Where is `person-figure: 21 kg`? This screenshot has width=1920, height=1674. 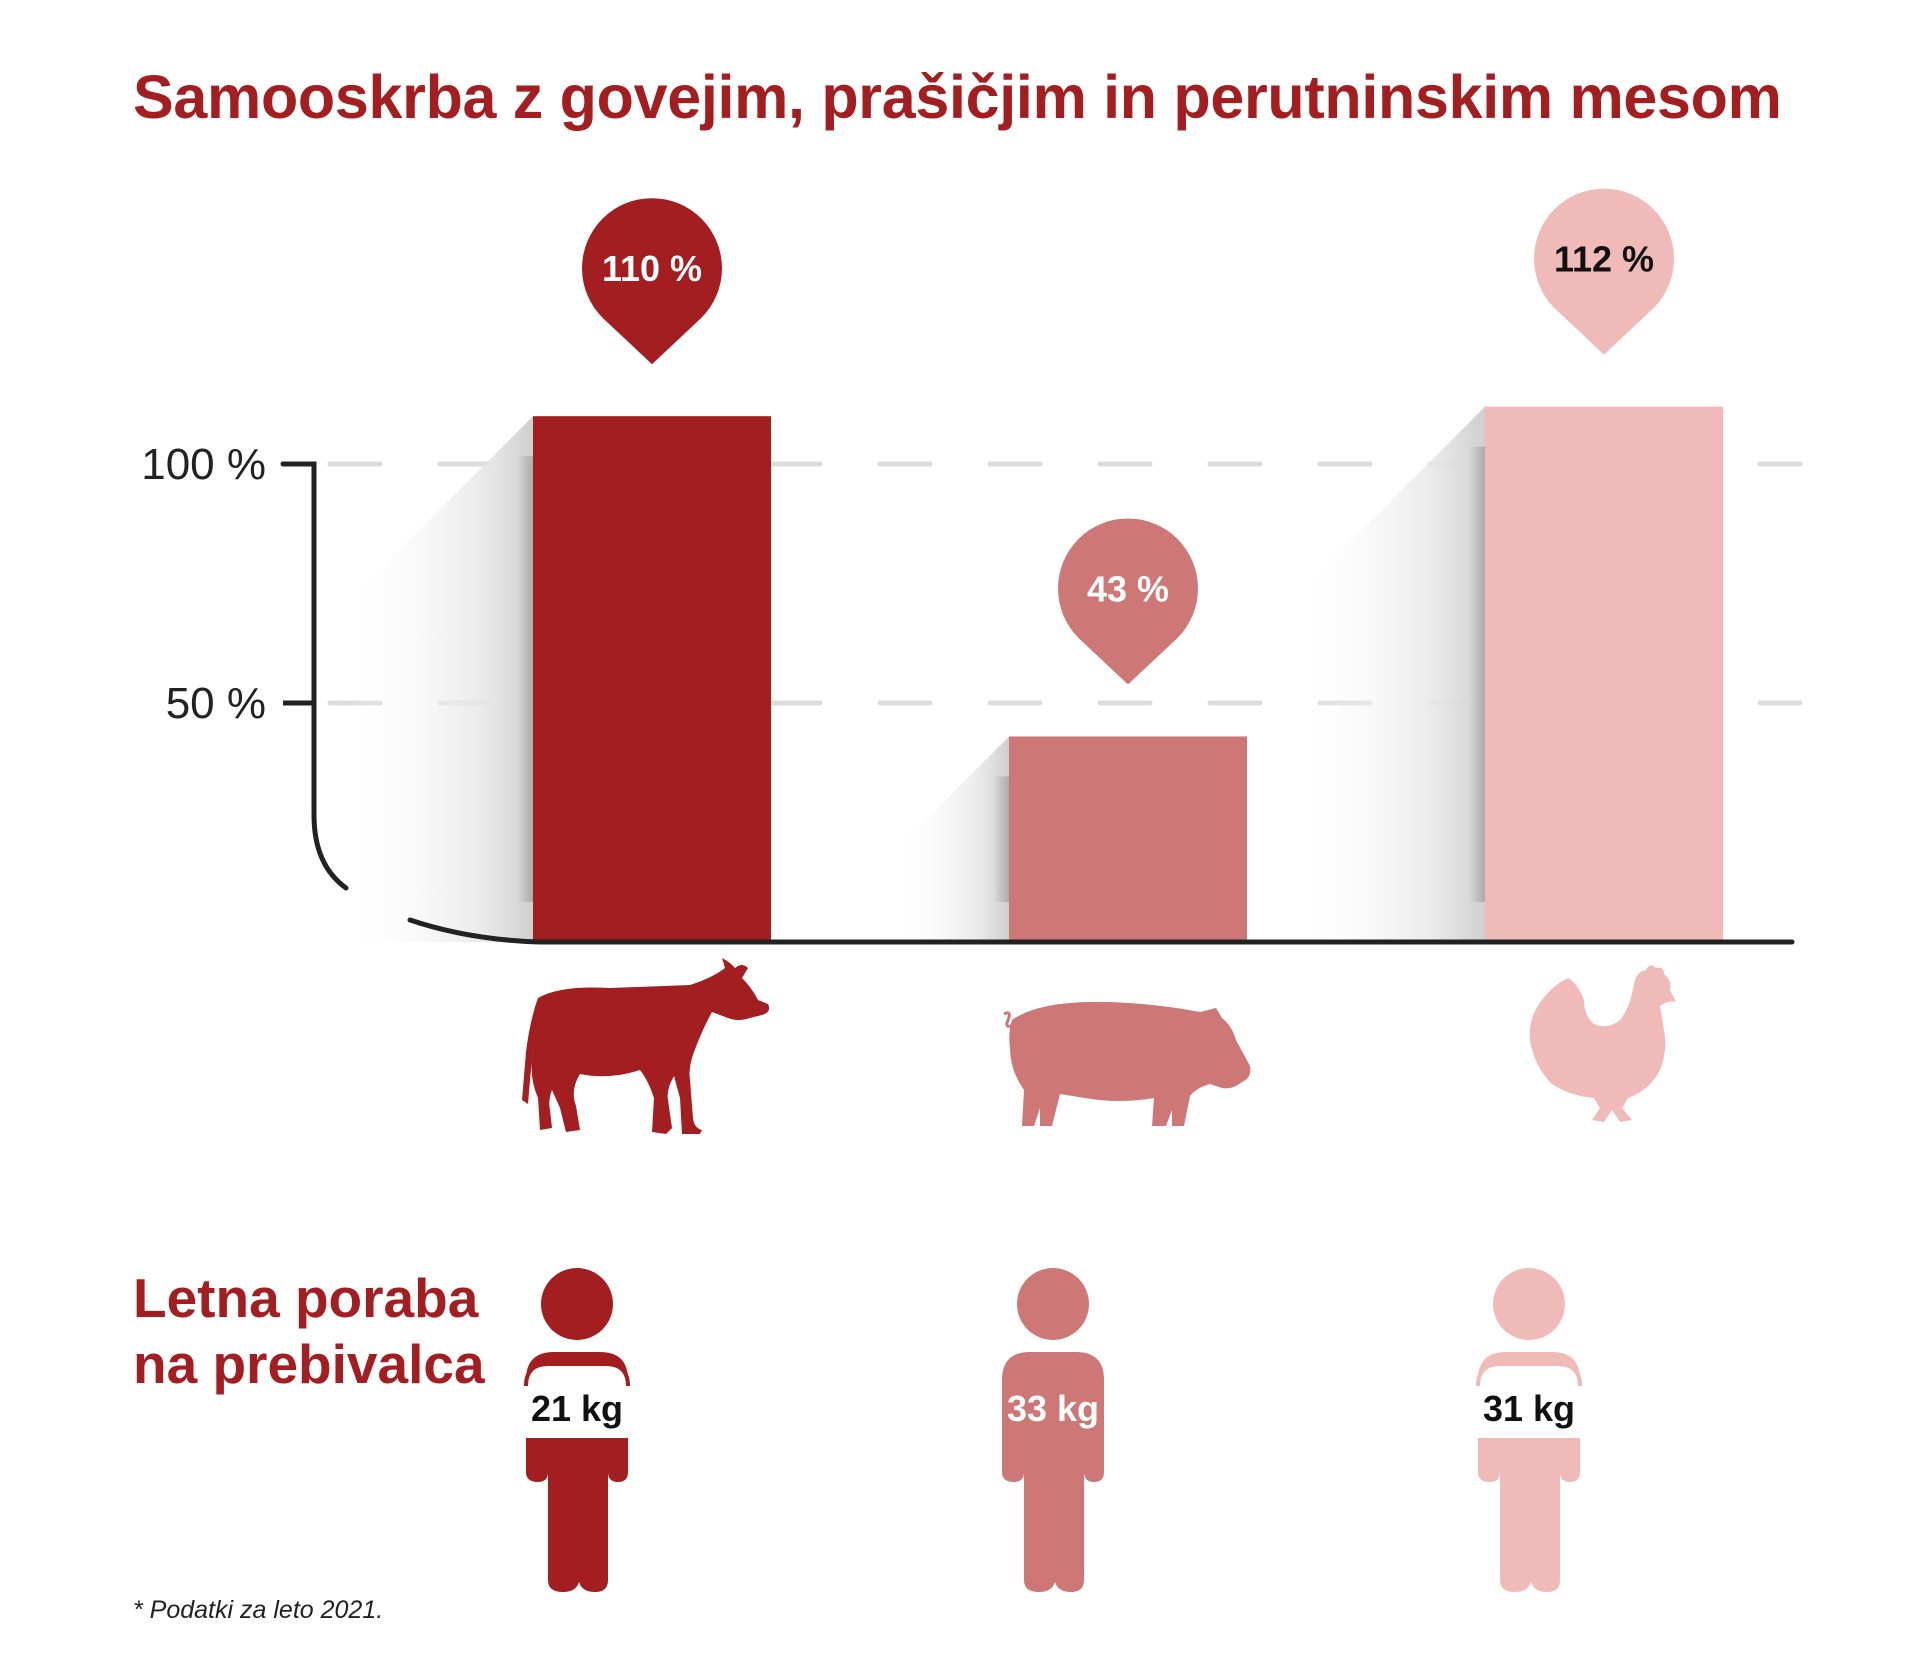 person-figure: 21 kg is located at coordinates (577, 1433).